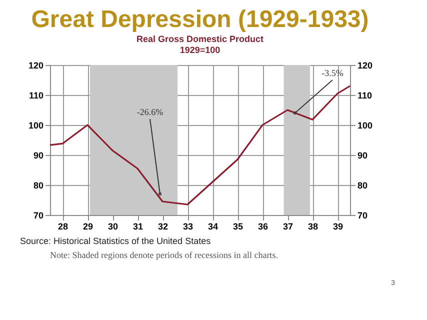  Describe the element at coordinates (333, 73) in the screenshot. I see `annotation: -3.5%` at that location.